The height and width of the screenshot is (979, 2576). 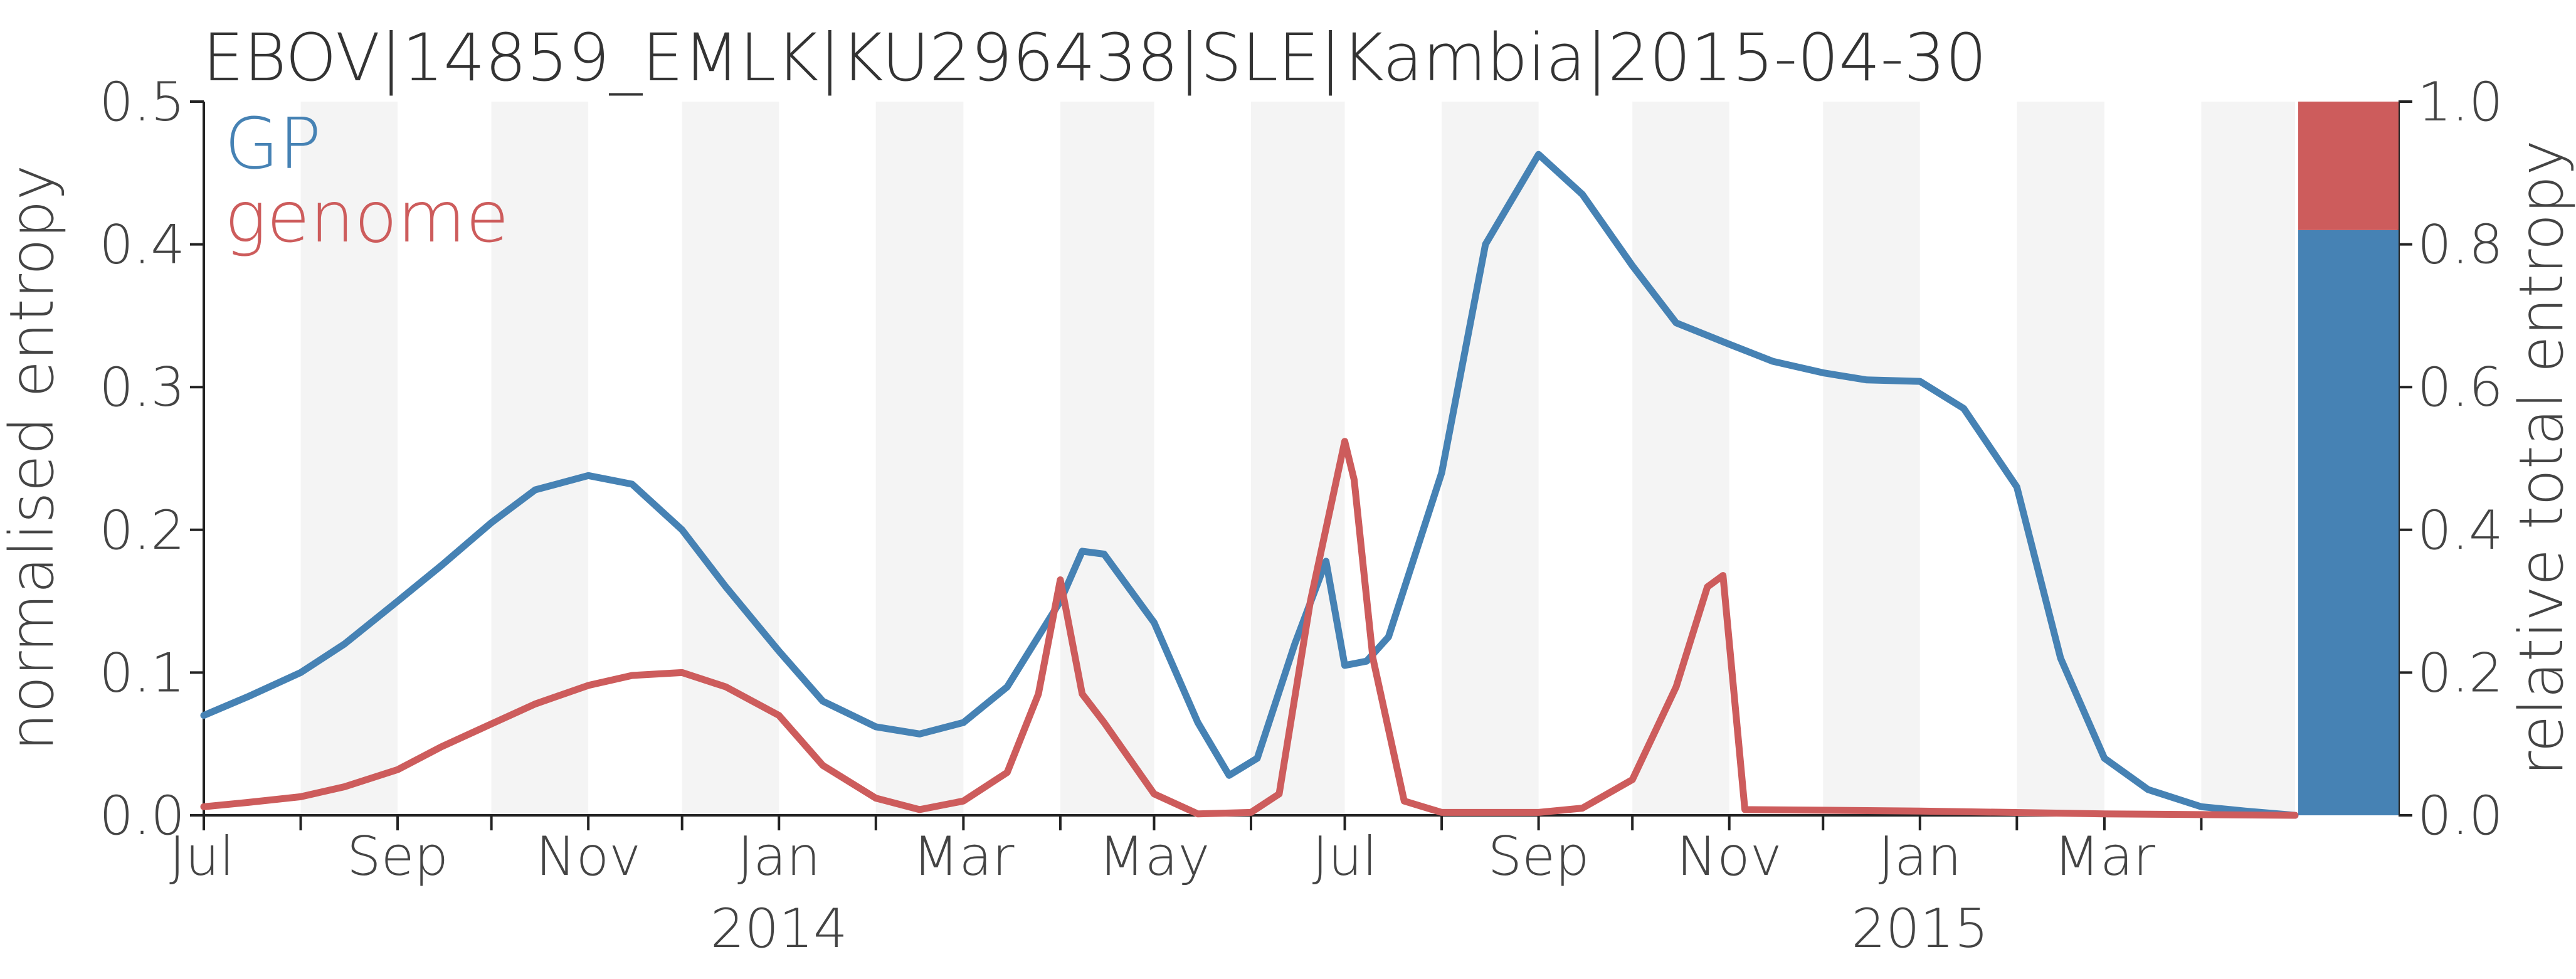 I want to click on stacked-bar, so click(x=2348, y=459).